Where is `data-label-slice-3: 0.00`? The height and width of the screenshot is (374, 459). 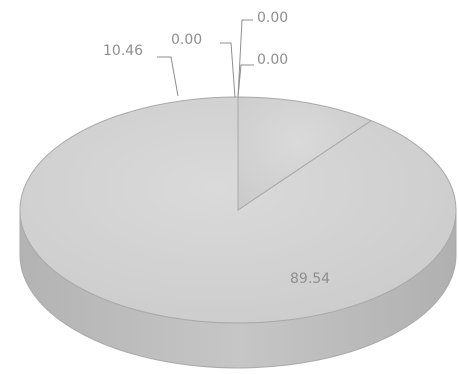
data-label-slice-3: 0.00 is located at coordinates (186, 40).